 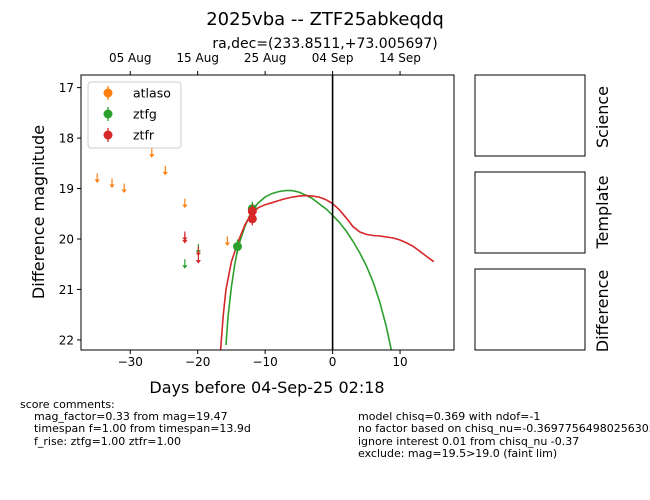 What do you see at coordinates (38, 212) in the screenshot?
I see `y-axis-label: Difference magnitude` at bounding box center [38, 212].